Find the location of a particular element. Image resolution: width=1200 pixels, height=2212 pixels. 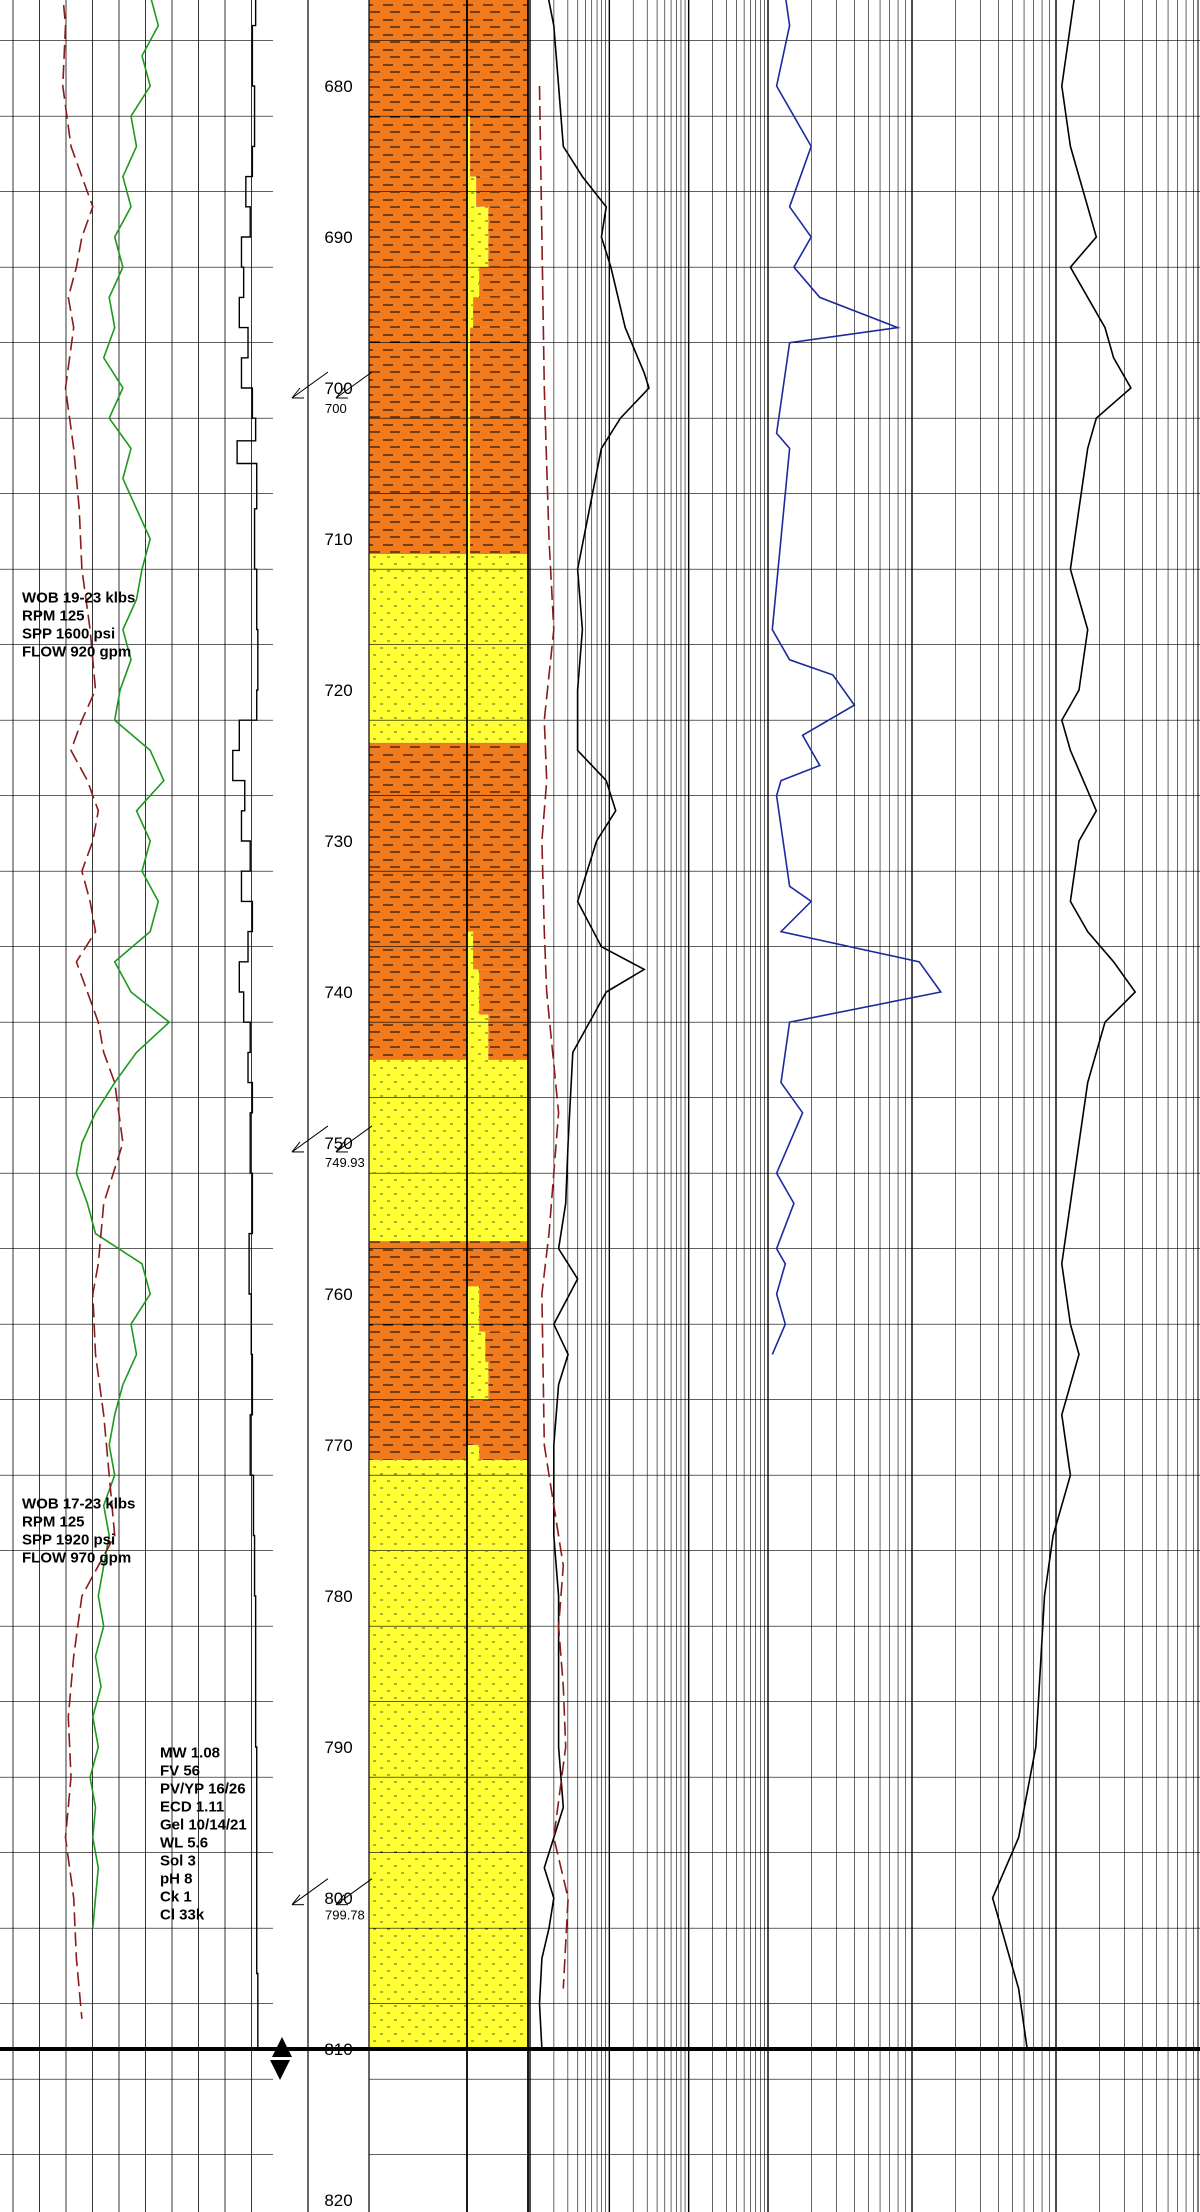

curve-rop is located at coordinates (245, 1024).